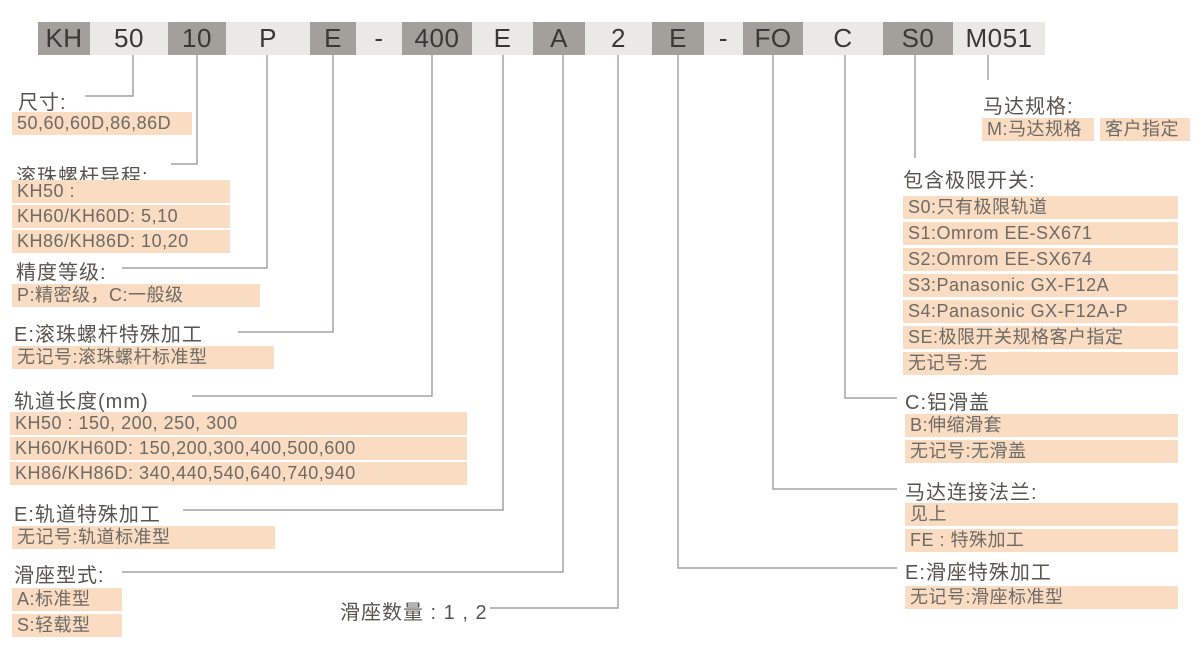  I want to click on line-accuracy, so click(195, 162).